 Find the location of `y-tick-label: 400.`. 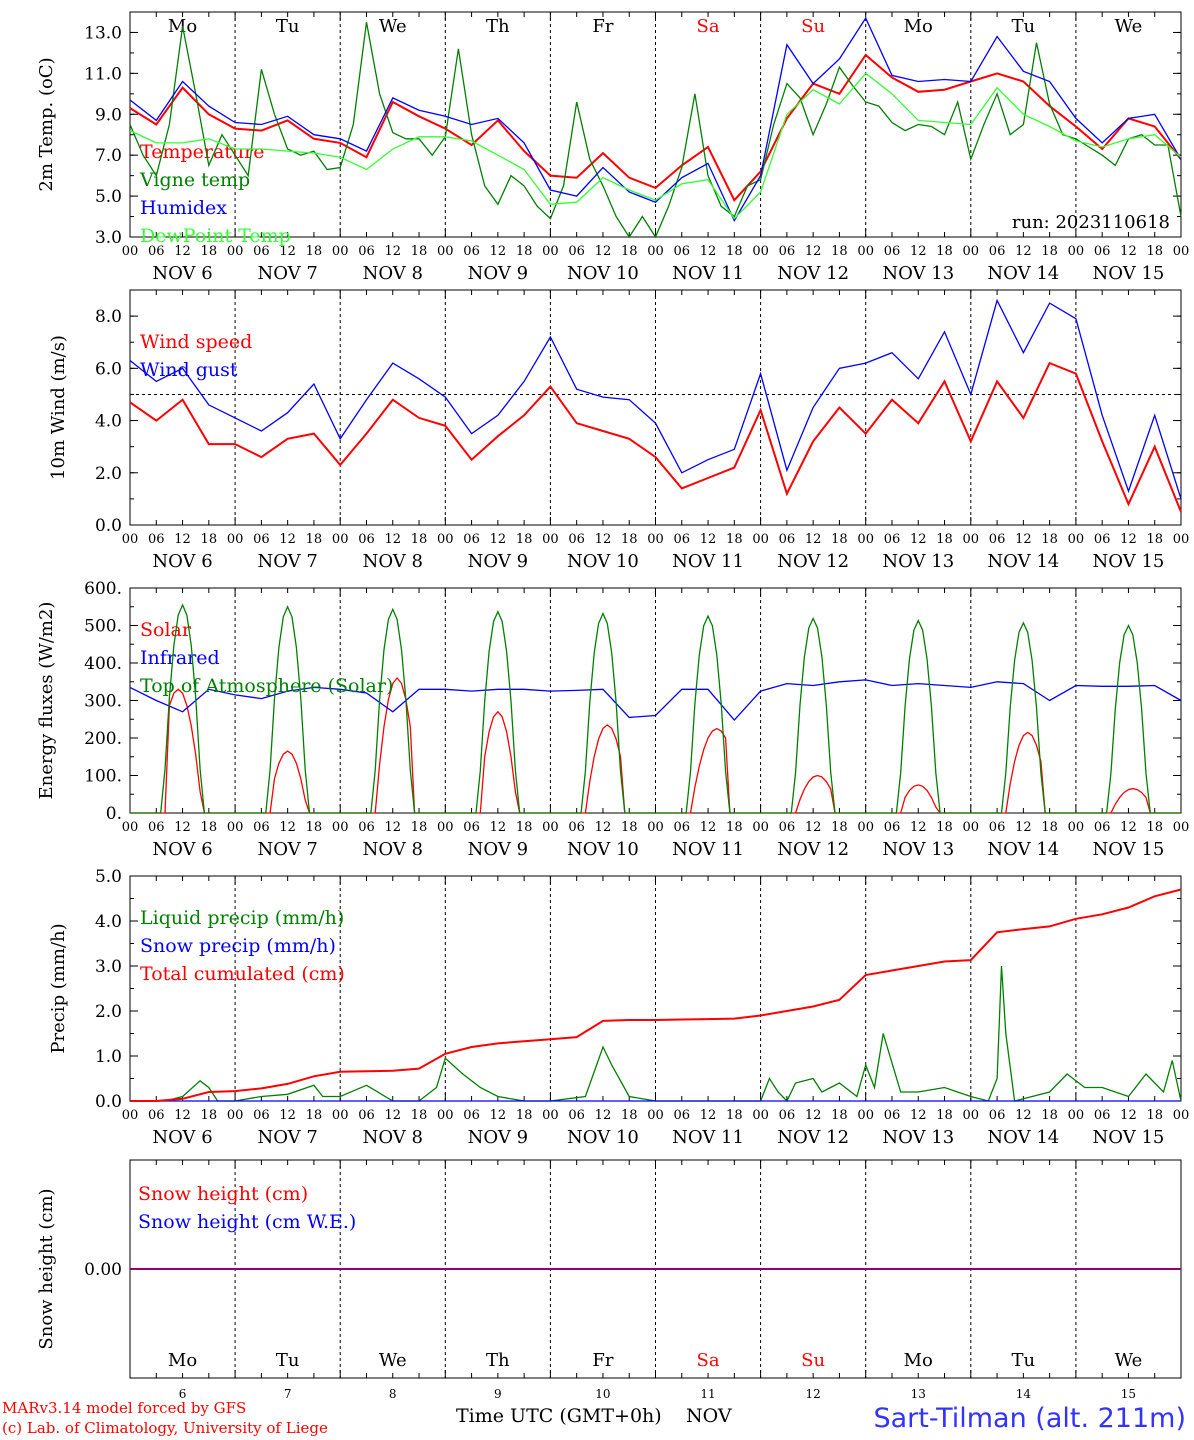

y-tick-label: 400. is located at coordinates (103, 664).